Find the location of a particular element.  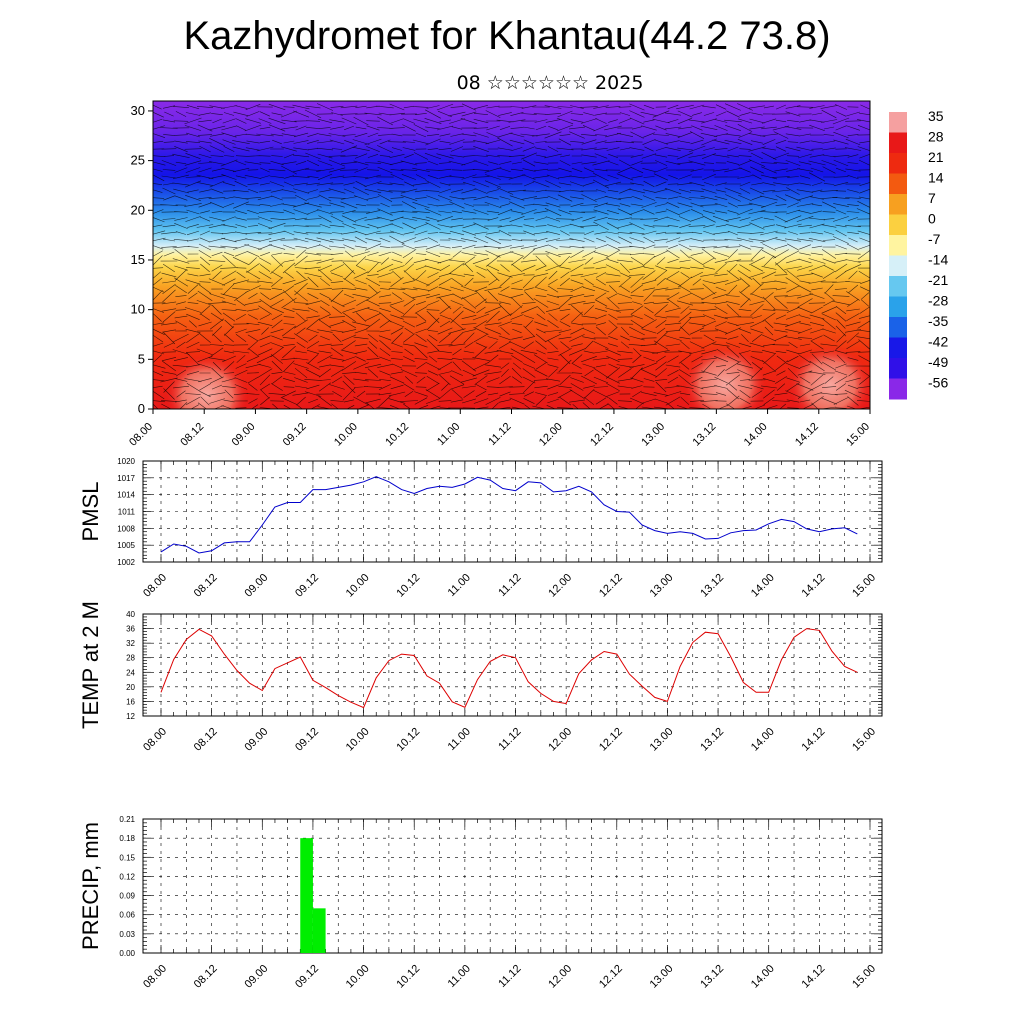

y-tick-label: 0.12 is located at coordinates (127, 876).